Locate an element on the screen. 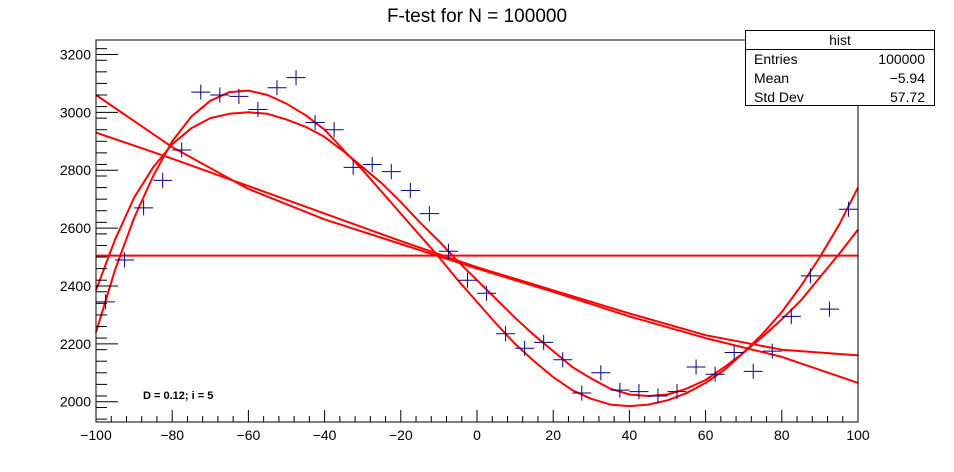 This screenshot has height=472, width=954. stats-label-entries: Entries is located at coordinates (776, 59).